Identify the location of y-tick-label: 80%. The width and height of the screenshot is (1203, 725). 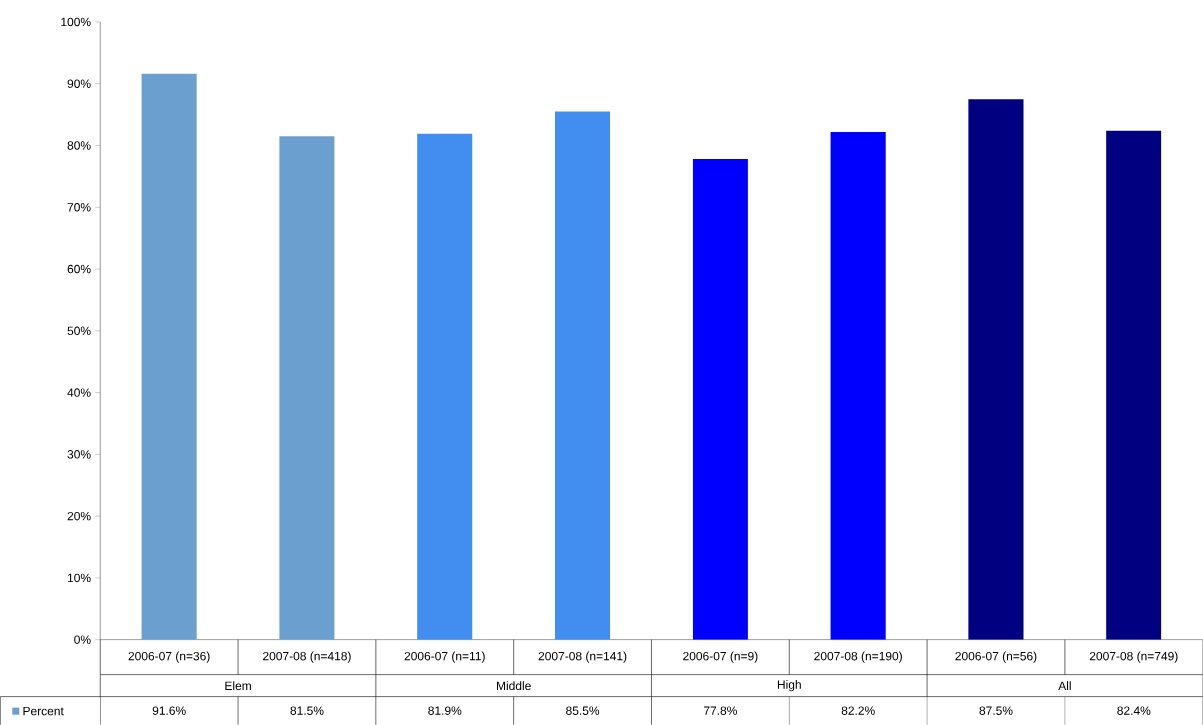
(79, 145).